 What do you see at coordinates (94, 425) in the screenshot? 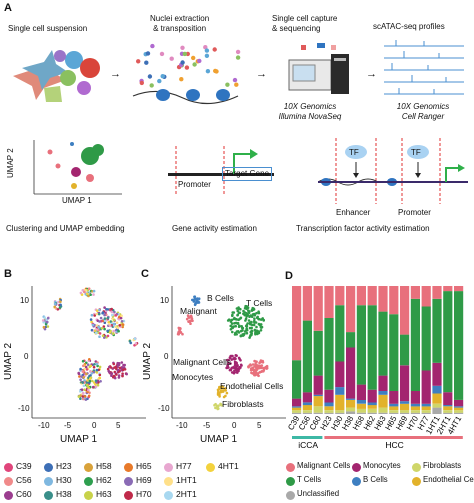
I see `panel-b-xtick: 0` at bounding box center [94, 425].